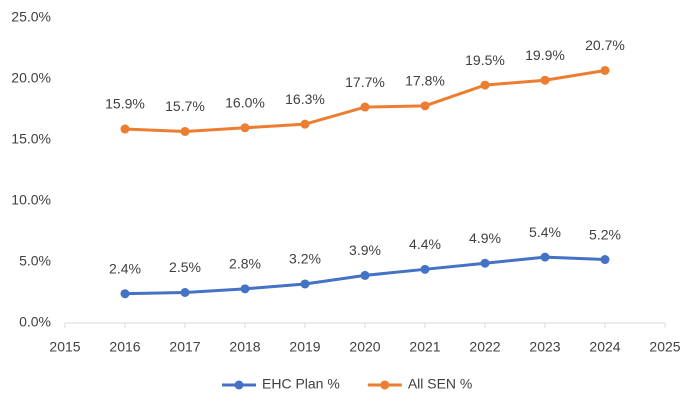  What do you see at coordinates (185, 106) in the screenshot?
I see `data-label: 15.7%` at bounding box center [185, 106].